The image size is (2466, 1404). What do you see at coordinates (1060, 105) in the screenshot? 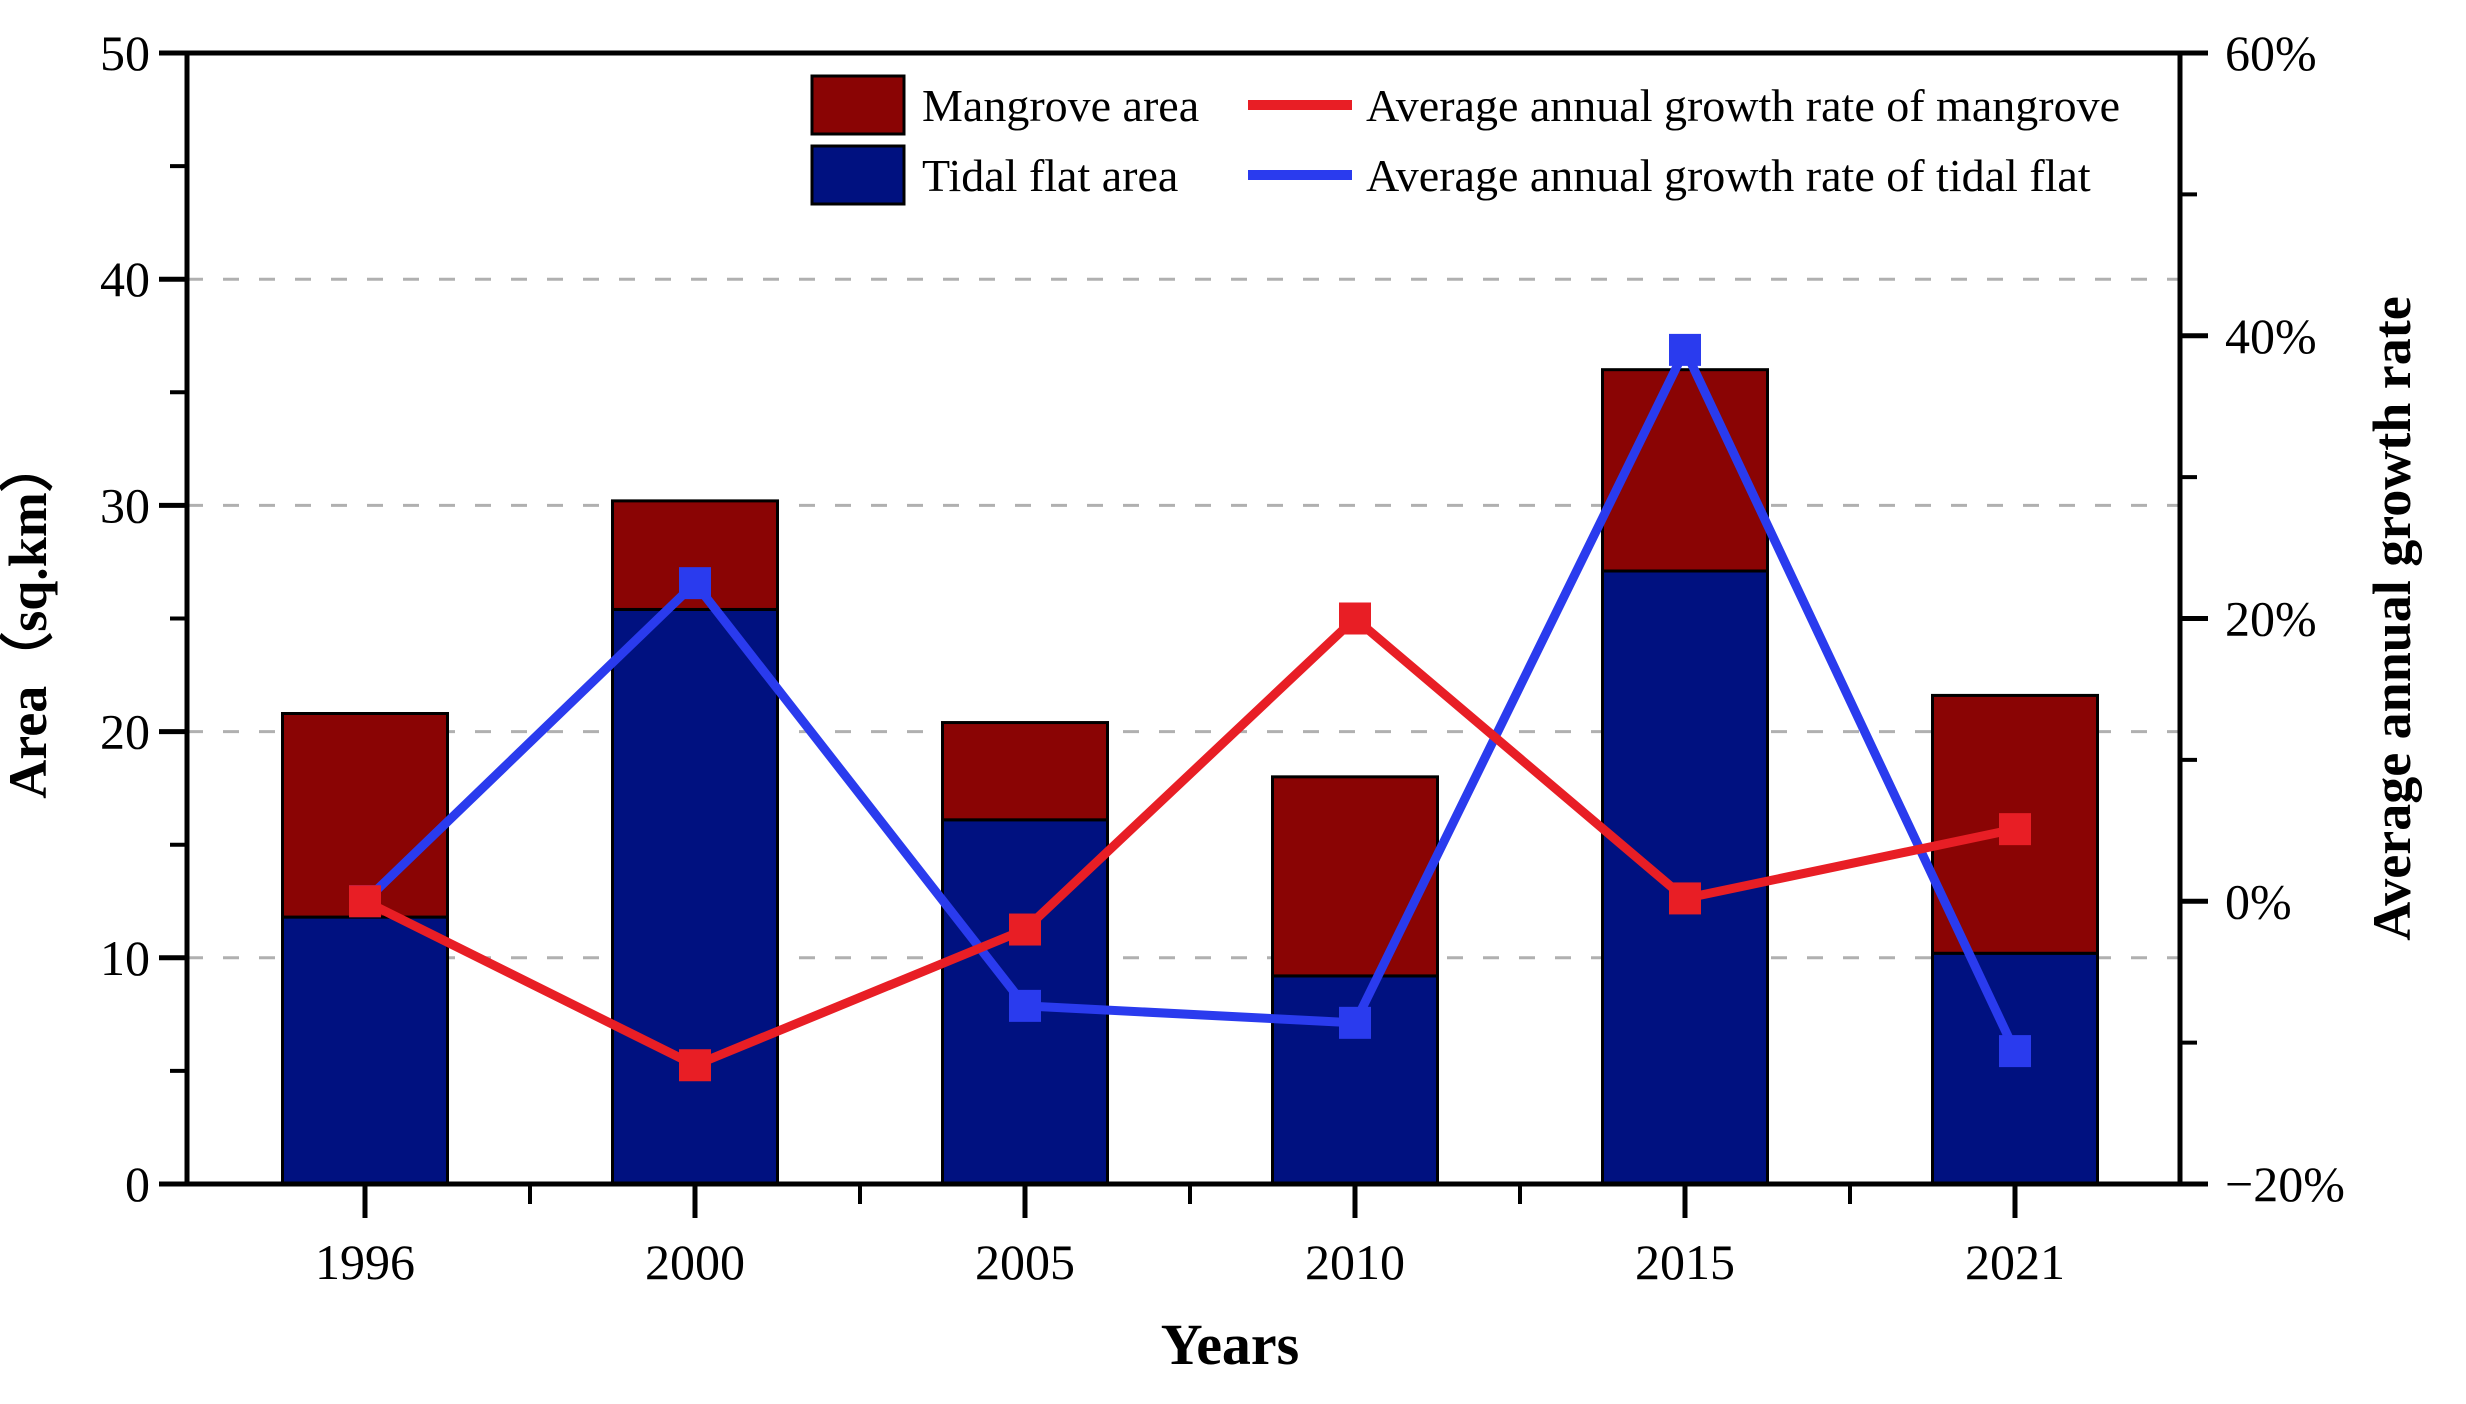
I see `legend-swatch-label-mangrove: Mangrove area` at bounding box center [1060, 105].